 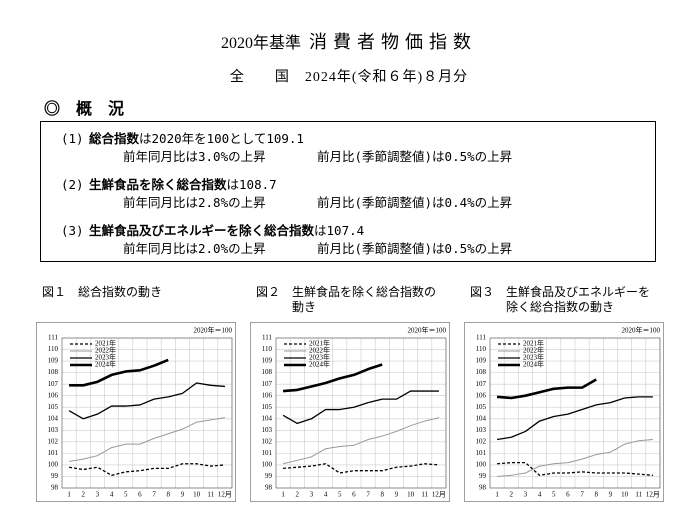 I want to click on figure-number: 図２, so click(x=268, y=292).